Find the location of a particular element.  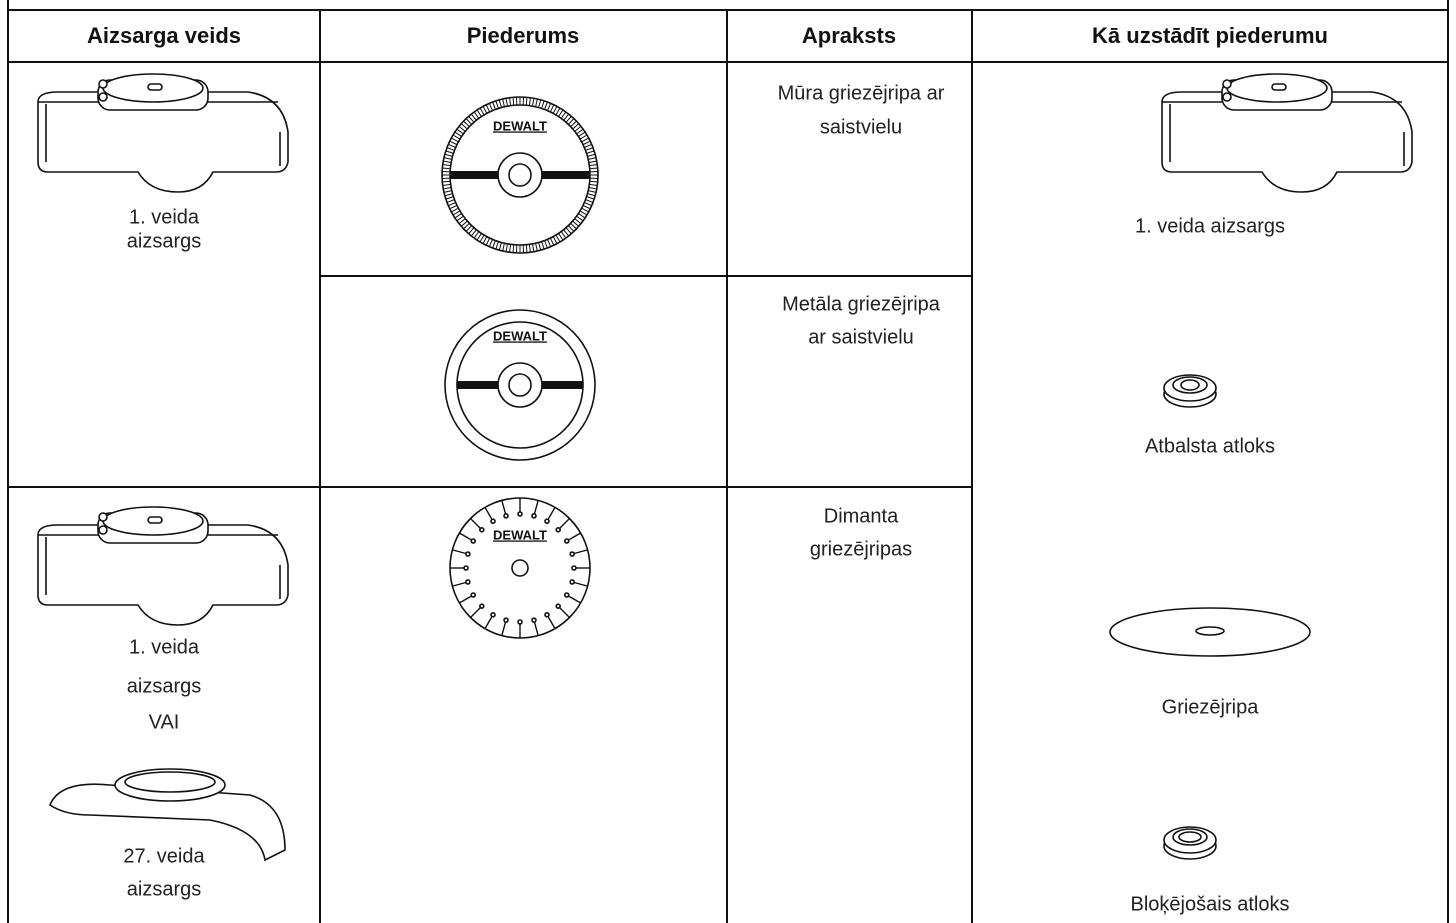

brand-logo: DEWALT is located at coordinates (520, 125).